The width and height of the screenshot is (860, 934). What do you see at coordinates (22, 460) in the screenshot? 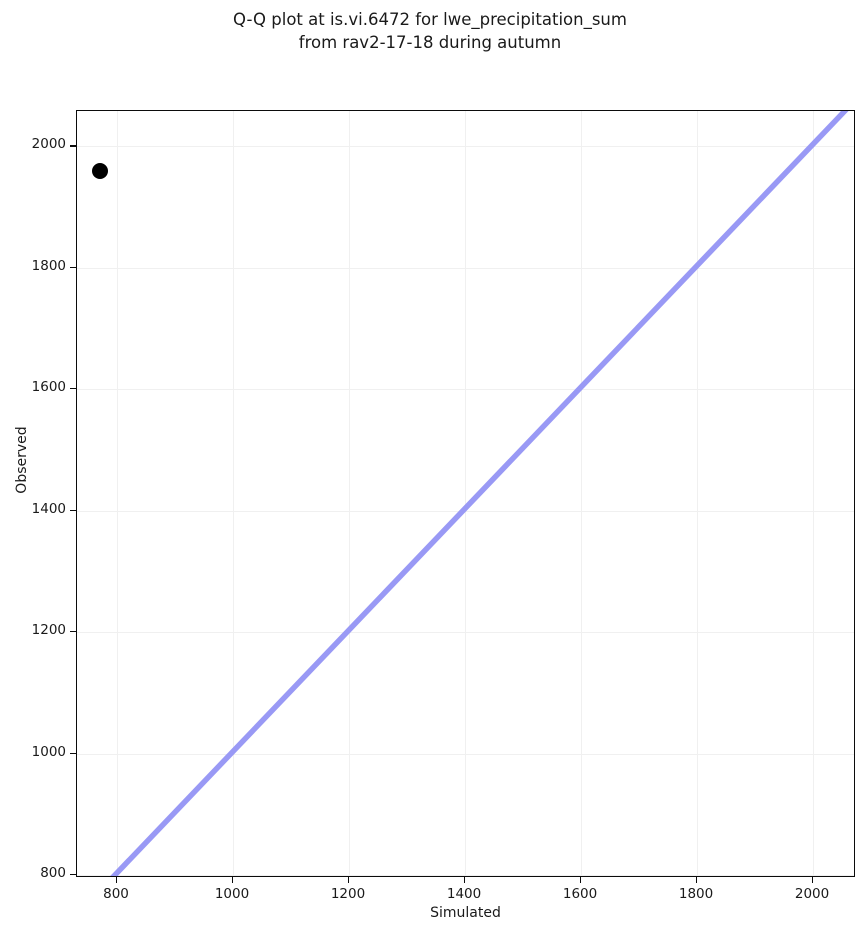
I see `y-axis-label: Observed` at bounding box center [22, 460].